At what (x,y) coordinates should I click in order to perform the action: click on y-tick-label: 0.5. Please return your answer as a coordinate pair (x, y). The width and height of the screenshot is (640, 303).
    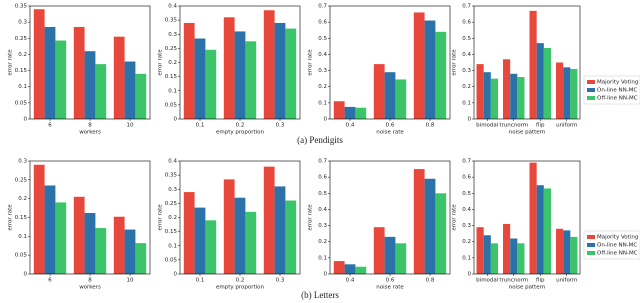
    Looking at the image, I should click on (466, 39).